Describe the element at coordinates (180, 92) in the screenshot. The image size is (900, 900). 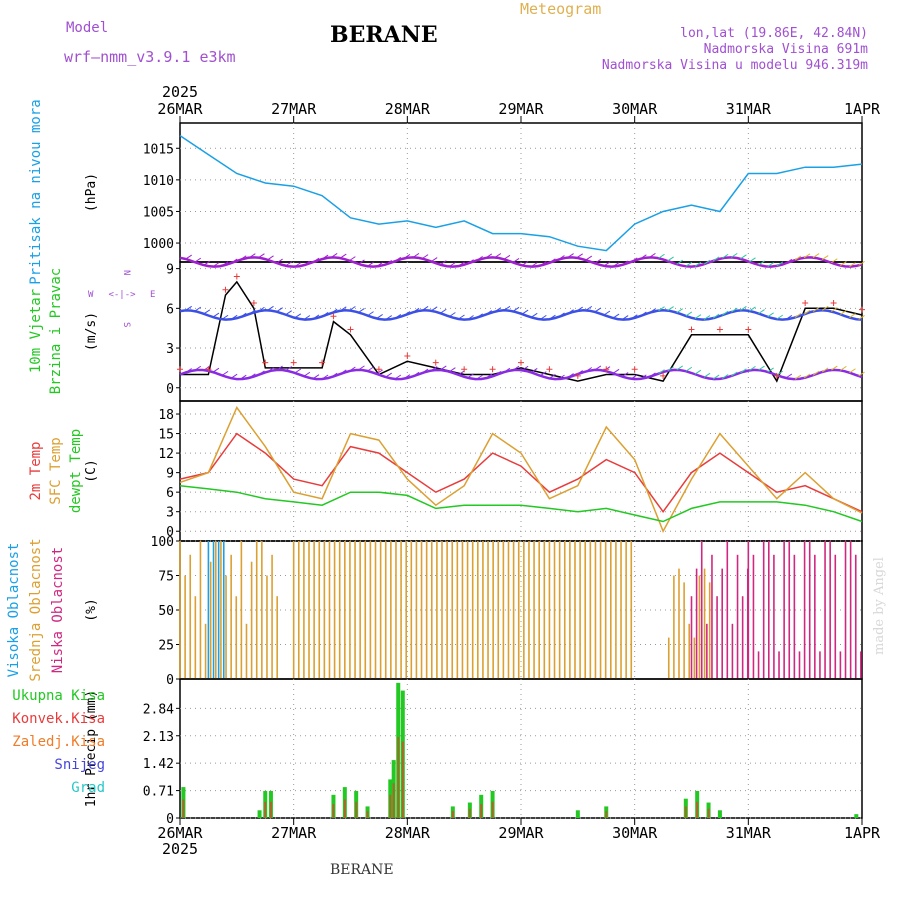
I see `year-label-top: 2025` at that location.